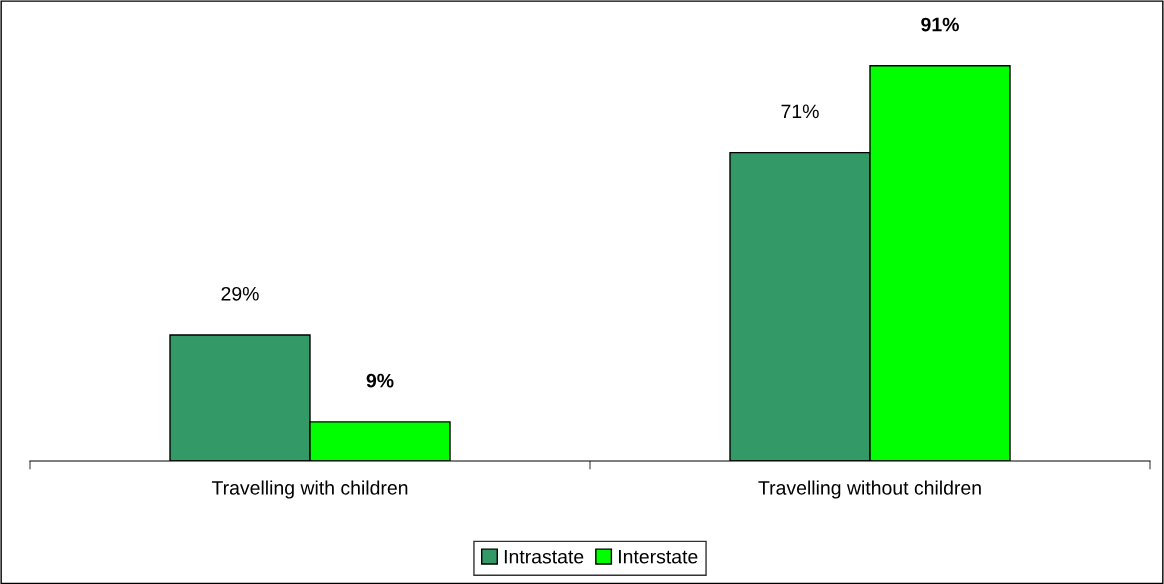 This screenshot has width=1164, height=584. What do you see at coordinates (544, 557) in the screenshot?
I see `legend-label: Intrastate` at bounding box center [544, 557].